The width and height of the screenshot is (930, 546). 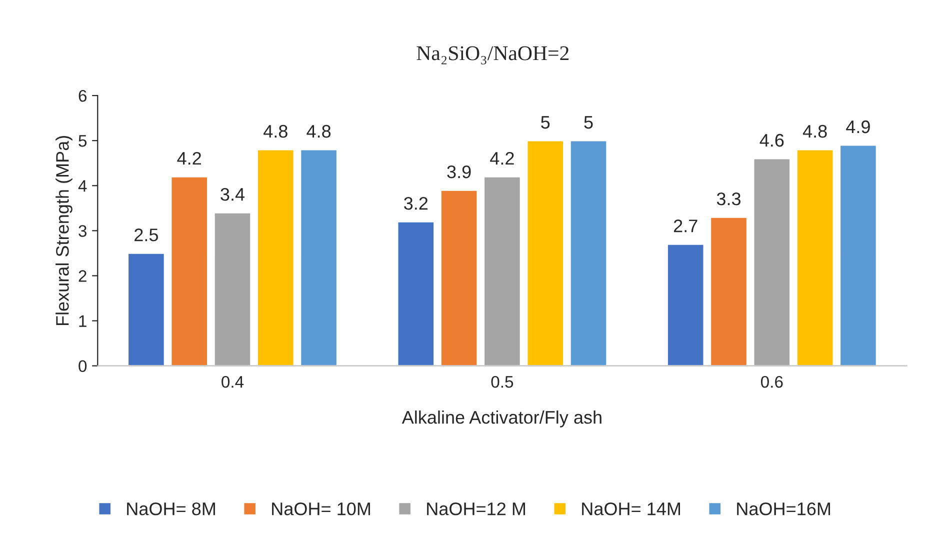 I want to click on data-label: 3.9, so click(x=459, y=171).